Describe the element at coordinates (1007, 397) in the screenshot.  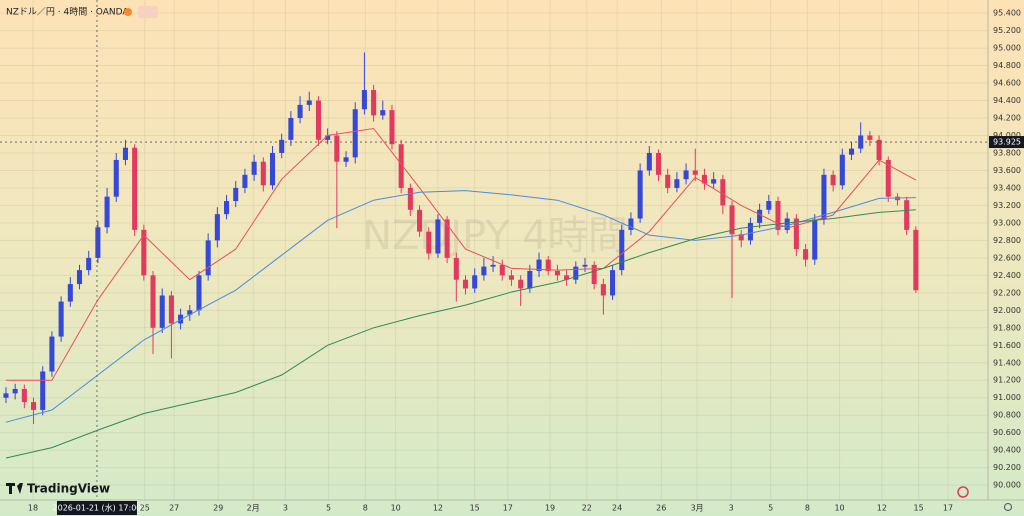
I see `y-tick-label: 91.000` at that location.